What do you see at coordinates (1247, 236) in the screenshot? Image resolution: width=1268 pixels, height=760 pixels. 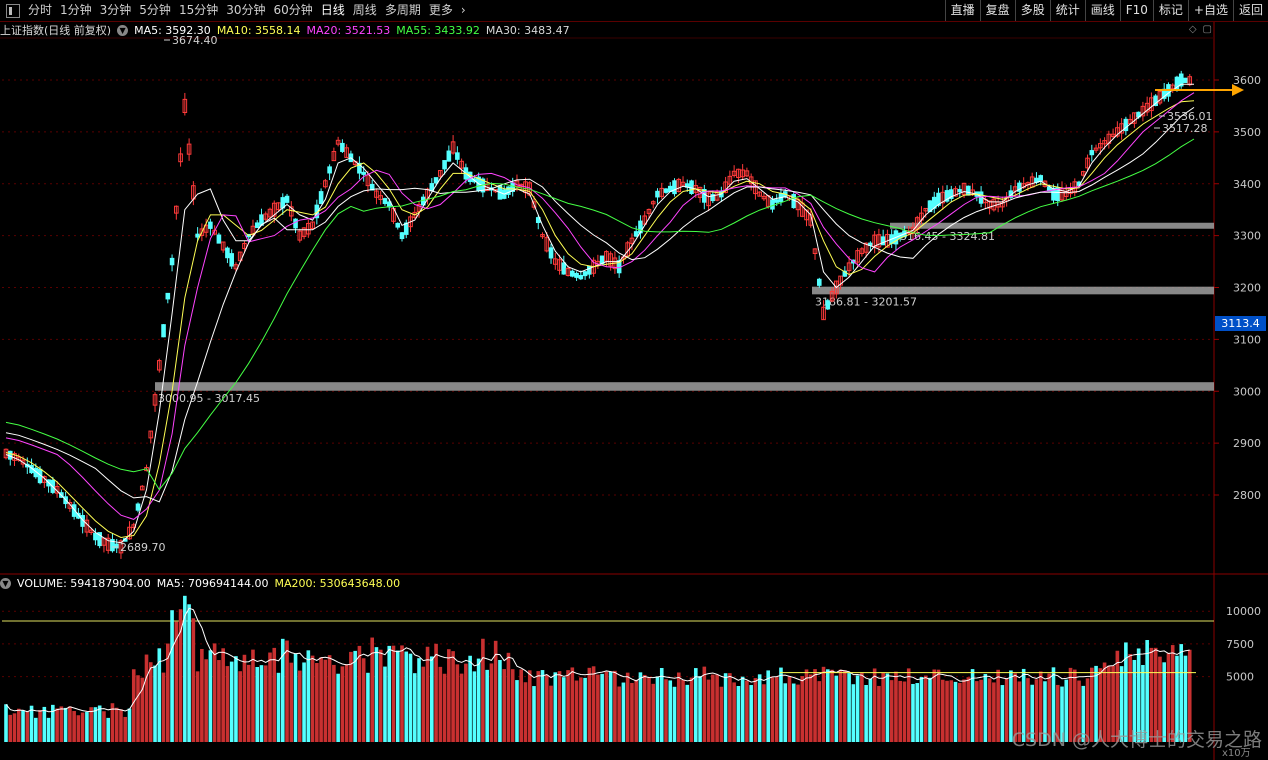 I see `y-tick-label: 3300` at bounding box center [1247, 236].